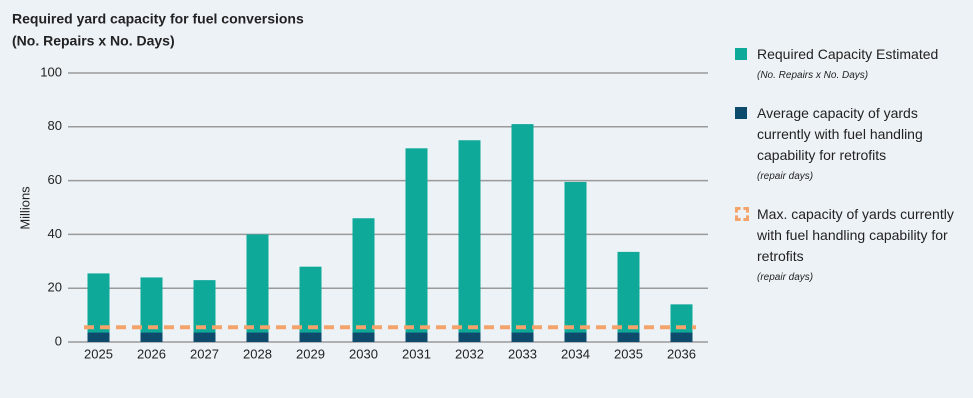 The image size is (973, 398). Describe the element at coordinates (93, 41) in the screenshot. I see `chart-subtitle: (No. Repairs x No. Days)` at that location.